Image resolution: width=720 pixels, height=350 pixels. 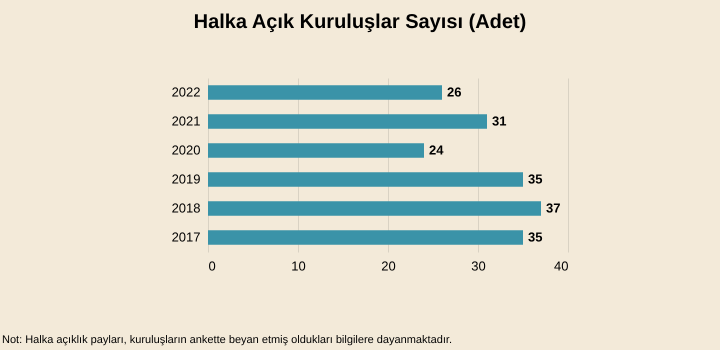 What do you see at coordinates (478, 266) in the screenshot?
I see `x-tick-label: 30` at bounding box center [478, 266].